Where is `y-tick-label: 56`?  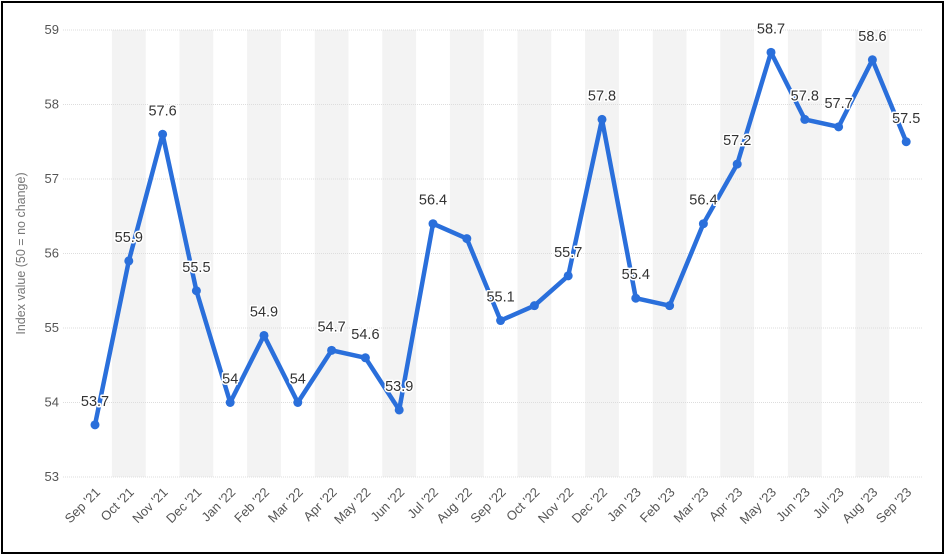 y-tick-label: 56 is located at coordinates (52, 253).